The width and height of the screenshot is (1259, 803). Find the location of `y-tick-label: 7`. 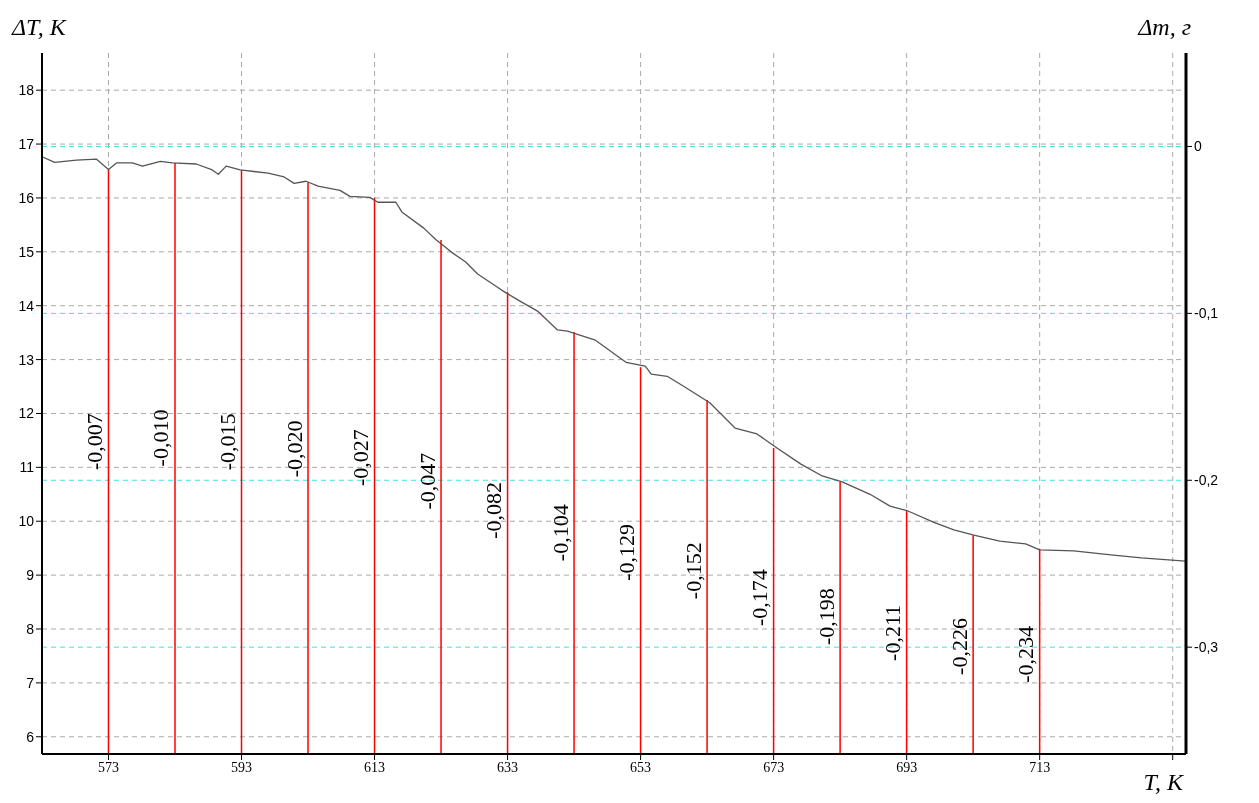

y-tick-label: 7 is located at coordinates (30, 682).